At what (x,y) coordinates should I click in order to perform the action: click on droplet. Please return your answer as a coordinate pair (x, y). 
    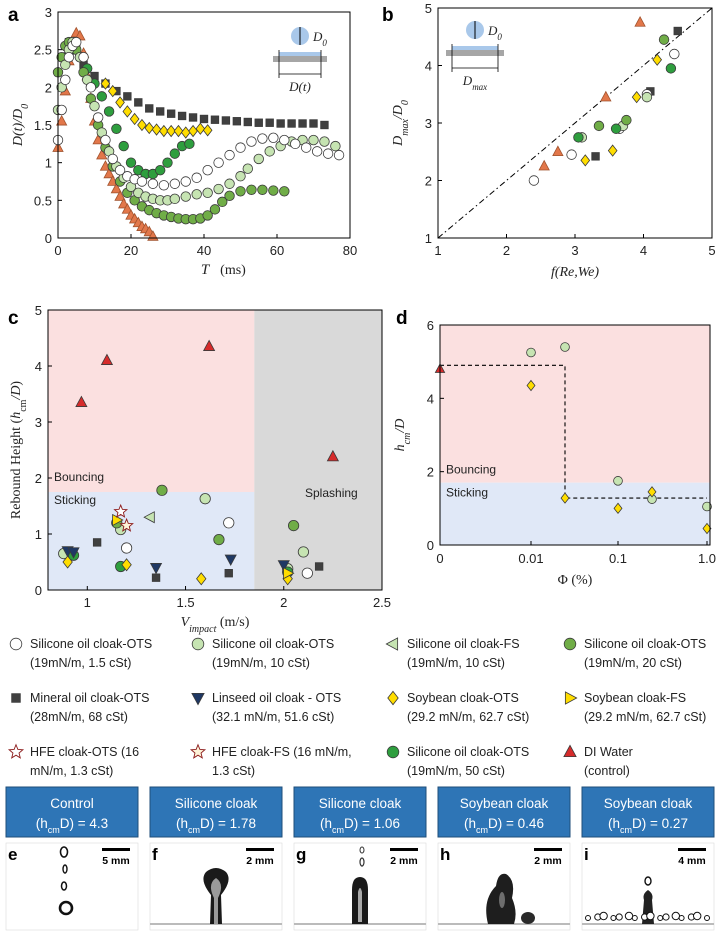
    Looking at the image, I should click on (66, 908).